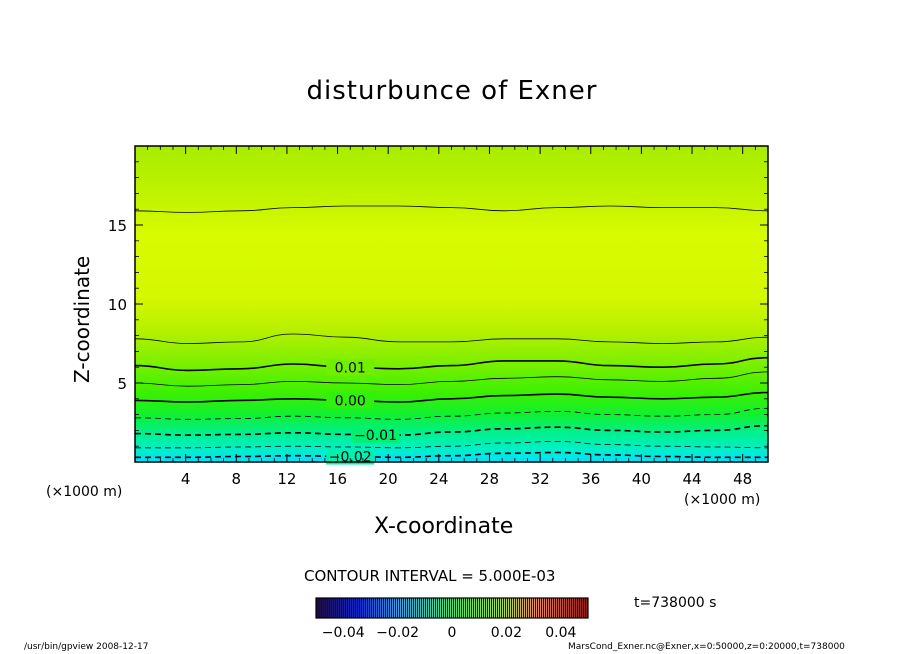  I want to click on contour-label-bg, so click(350, 456).